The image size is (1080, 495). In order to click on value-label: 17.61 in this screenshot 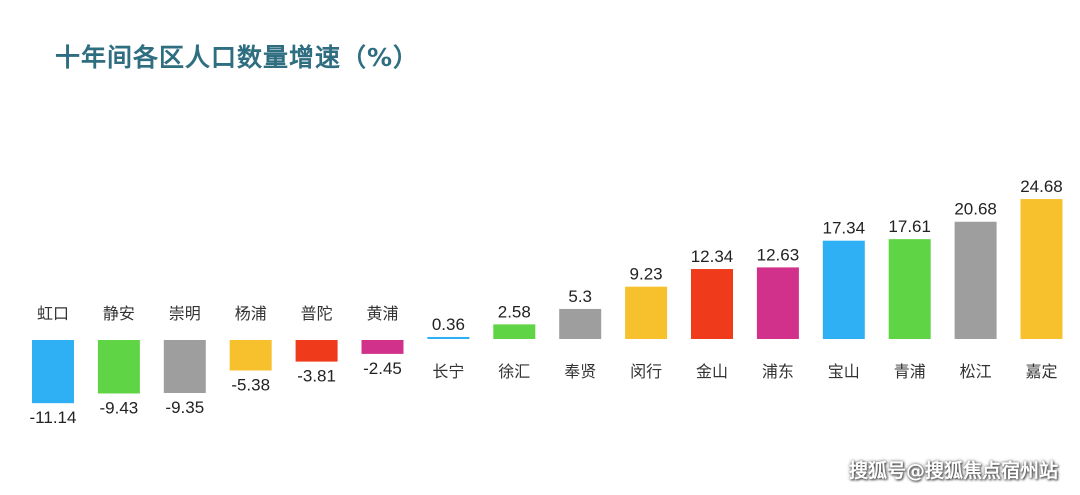, I will do `click(909, 226)`.